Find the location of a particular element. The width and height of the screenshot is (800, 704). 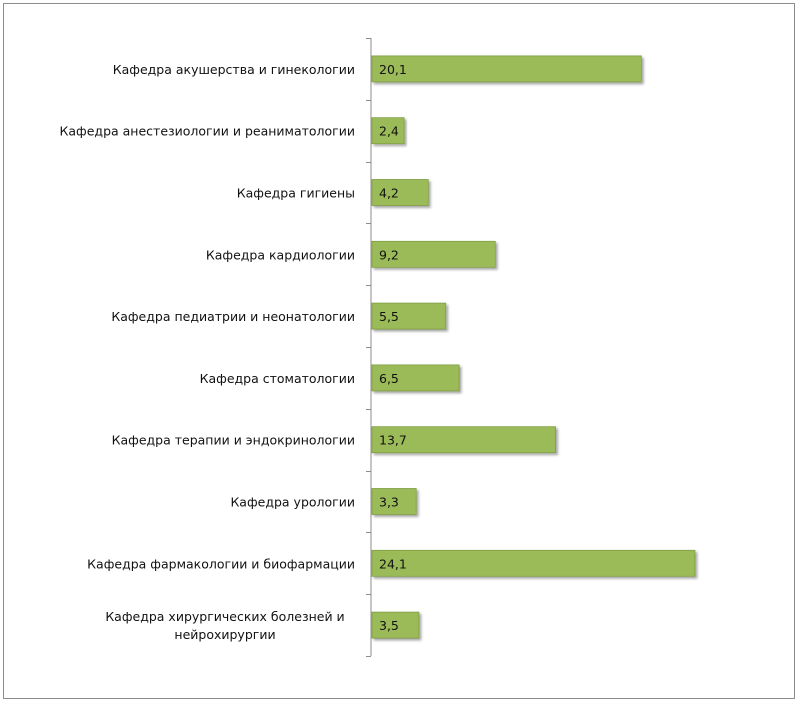

data-label: 6,5 is located at coordinates (389, 378).